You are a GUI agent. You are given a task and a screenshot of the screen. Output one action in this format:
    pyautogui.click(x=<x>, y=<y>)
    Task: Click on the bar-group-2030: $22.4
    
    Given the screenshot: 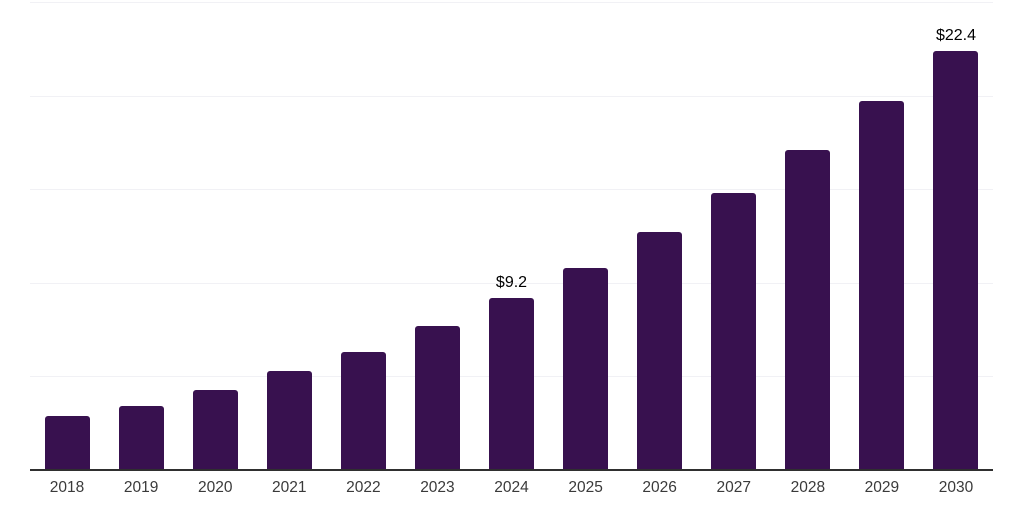 What is the action you would take?
    pyautogui.click(x=956, y=236)
    